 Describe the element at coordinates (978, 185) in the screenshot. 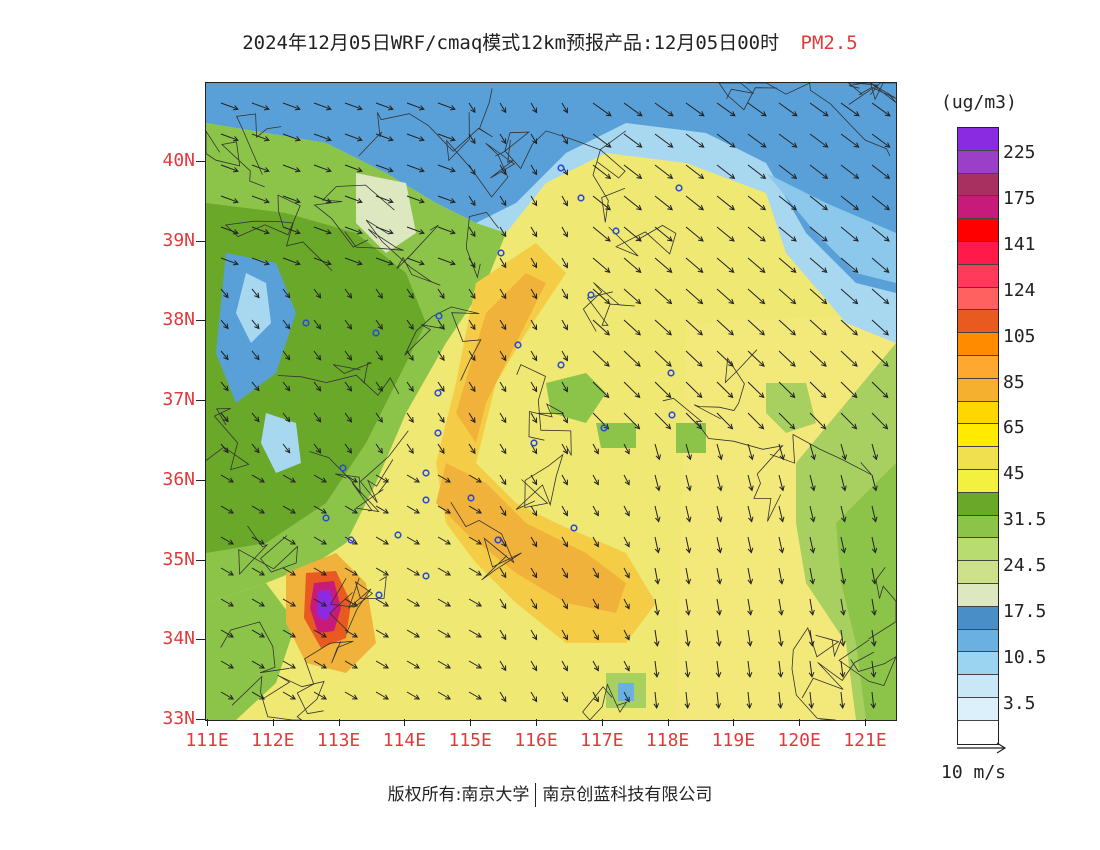

I see `legend-swatch` at that location.